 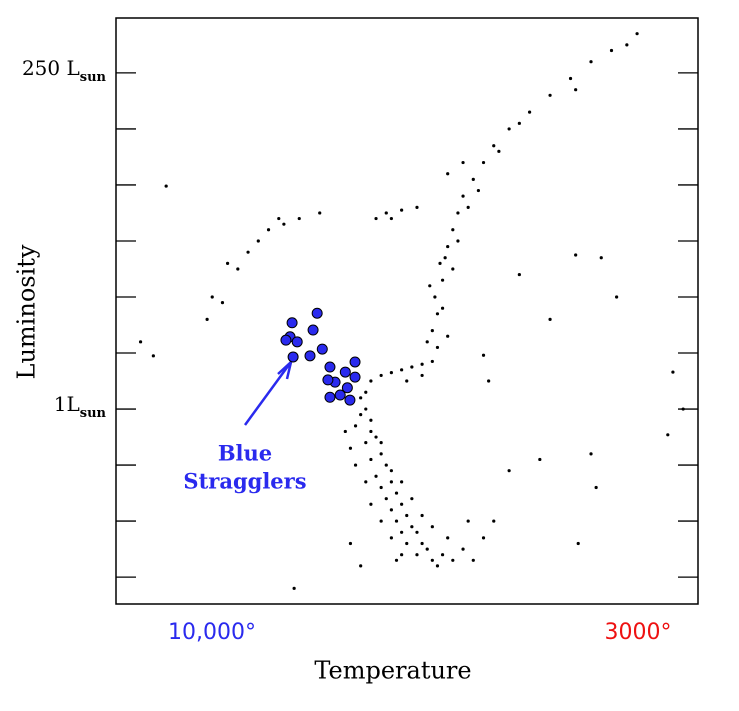 What do you see at coordinates (27, 311) in the screenshot?
I see `y-axis-label: Luminosity` at bounding box center [27, 311].